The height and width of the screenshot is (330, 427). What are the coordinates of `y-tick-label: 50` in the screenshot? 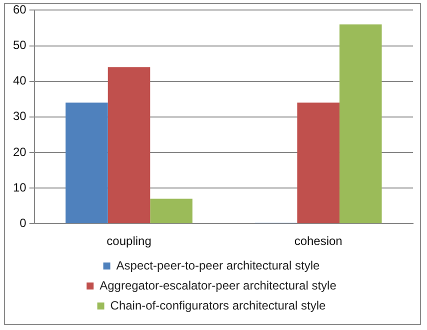 It's located at (19, 45).